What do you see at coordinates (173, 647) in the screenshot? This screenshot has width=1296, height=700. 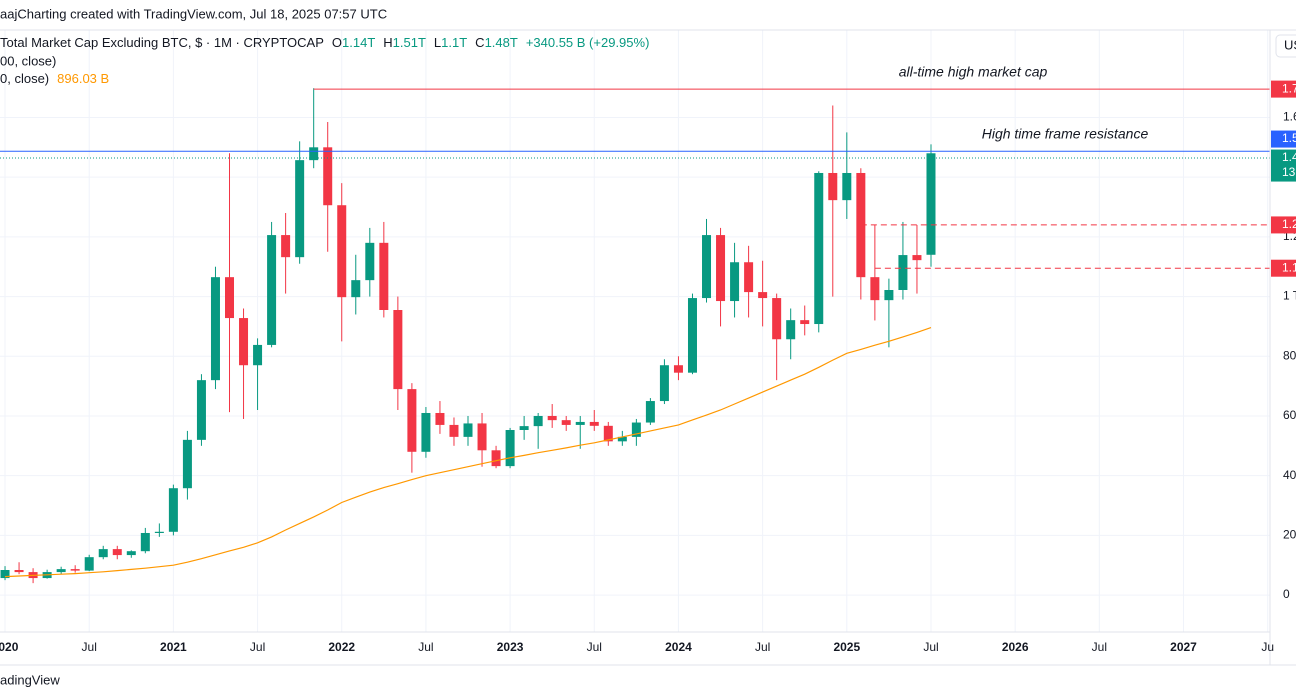 I see `x-tick-label: 2021` at bounding box center [173, 647].